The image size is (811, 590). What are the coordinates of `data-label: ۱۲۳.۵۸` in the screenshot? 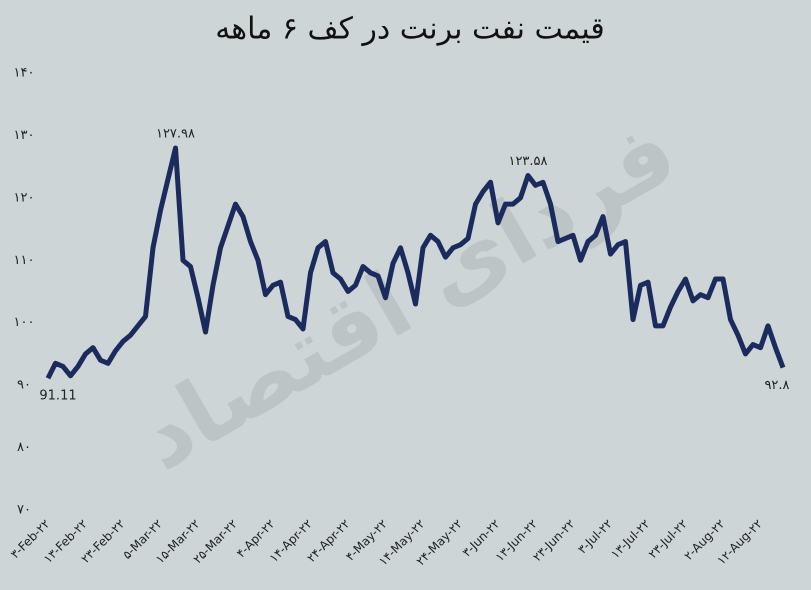 It's located at (527, 161).